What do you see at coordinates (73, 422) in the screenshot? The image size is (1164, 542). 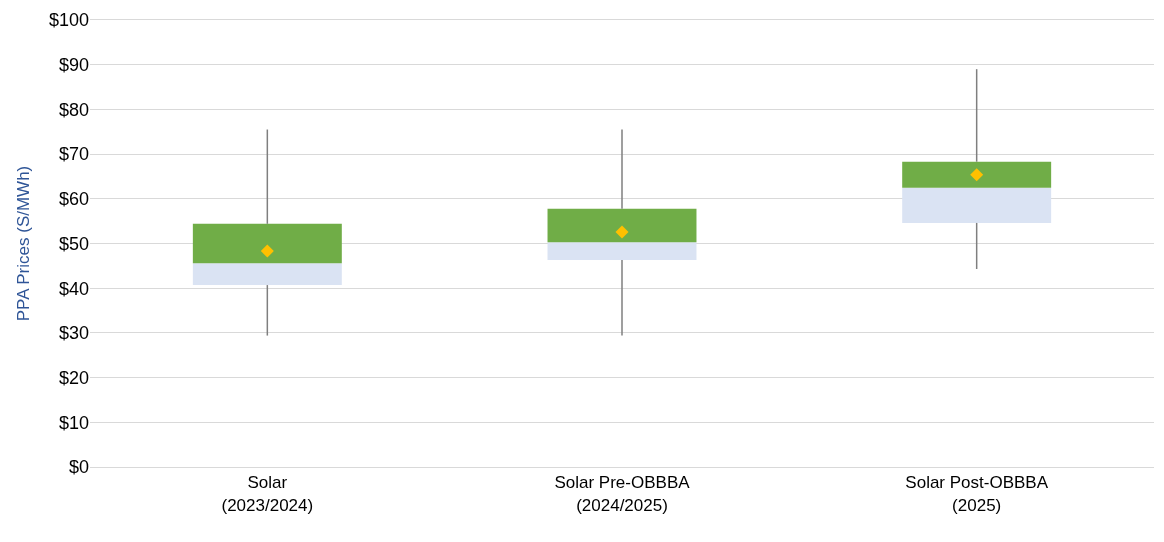 I see `y-tick-label: $10` at bounding box center [73, 422].